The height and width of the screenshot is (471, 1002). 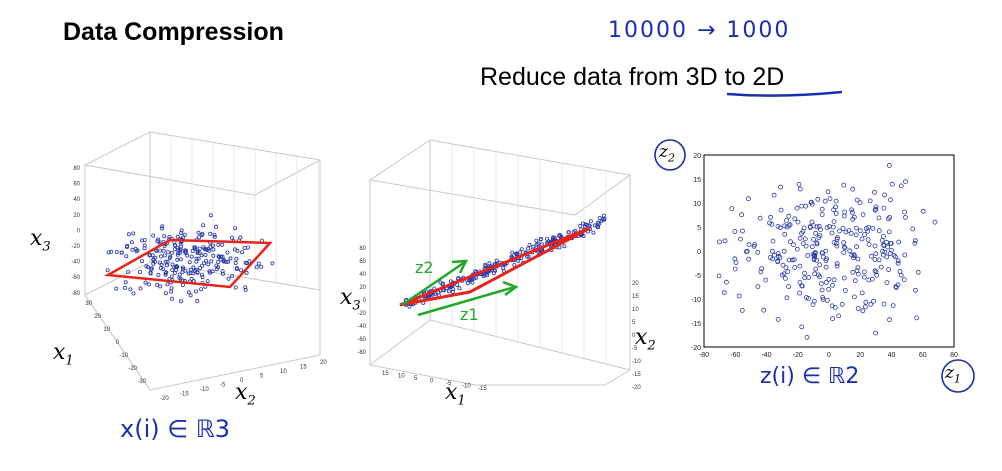 I want to click on plot3-x-tick: -40, so click(x=766, y=355).